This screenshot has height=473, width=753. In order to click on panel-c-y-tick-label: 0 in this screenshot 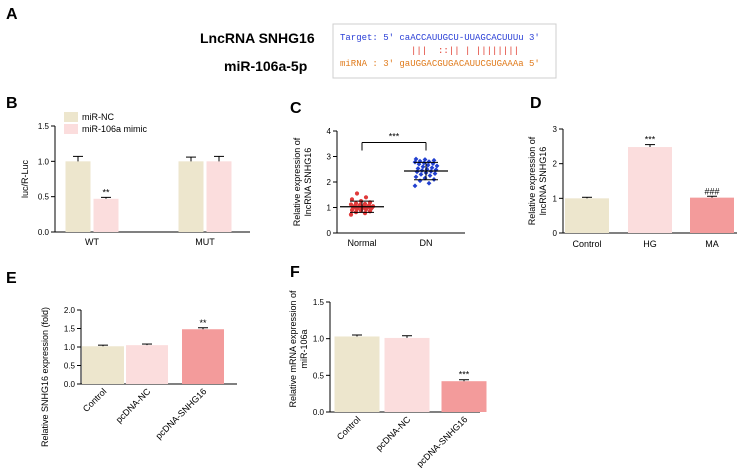, I will do `click(329, 233)`.